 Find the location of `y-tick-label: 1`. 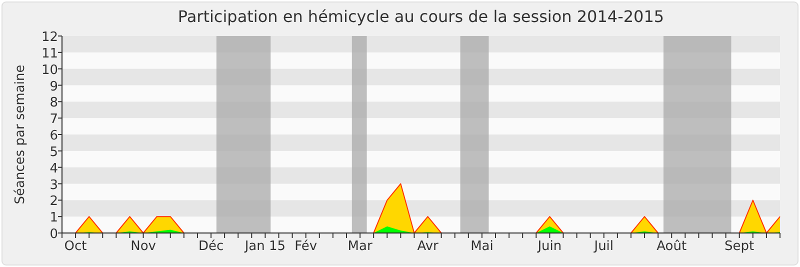

y-tick-label: 1 is located at coordinates (54, 218).